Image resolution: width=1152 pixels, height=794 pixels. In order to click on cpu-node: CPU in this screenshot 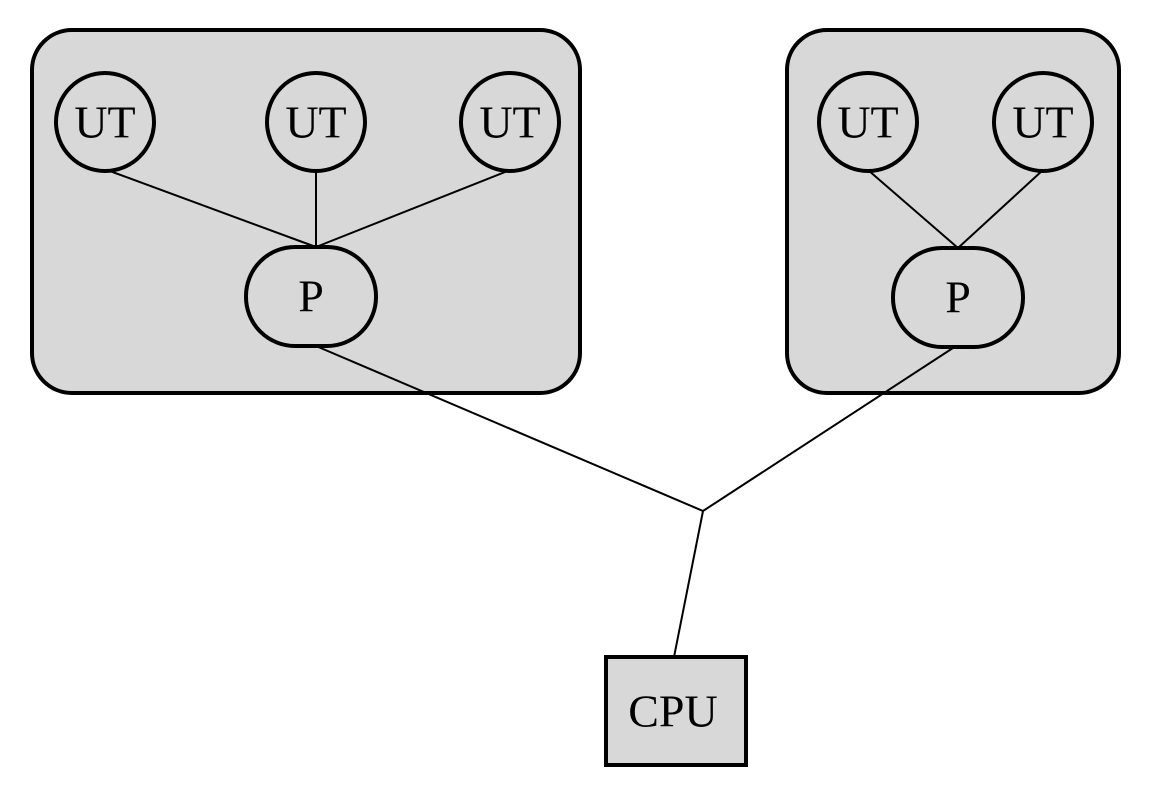, I will do `click(676, 711)`.